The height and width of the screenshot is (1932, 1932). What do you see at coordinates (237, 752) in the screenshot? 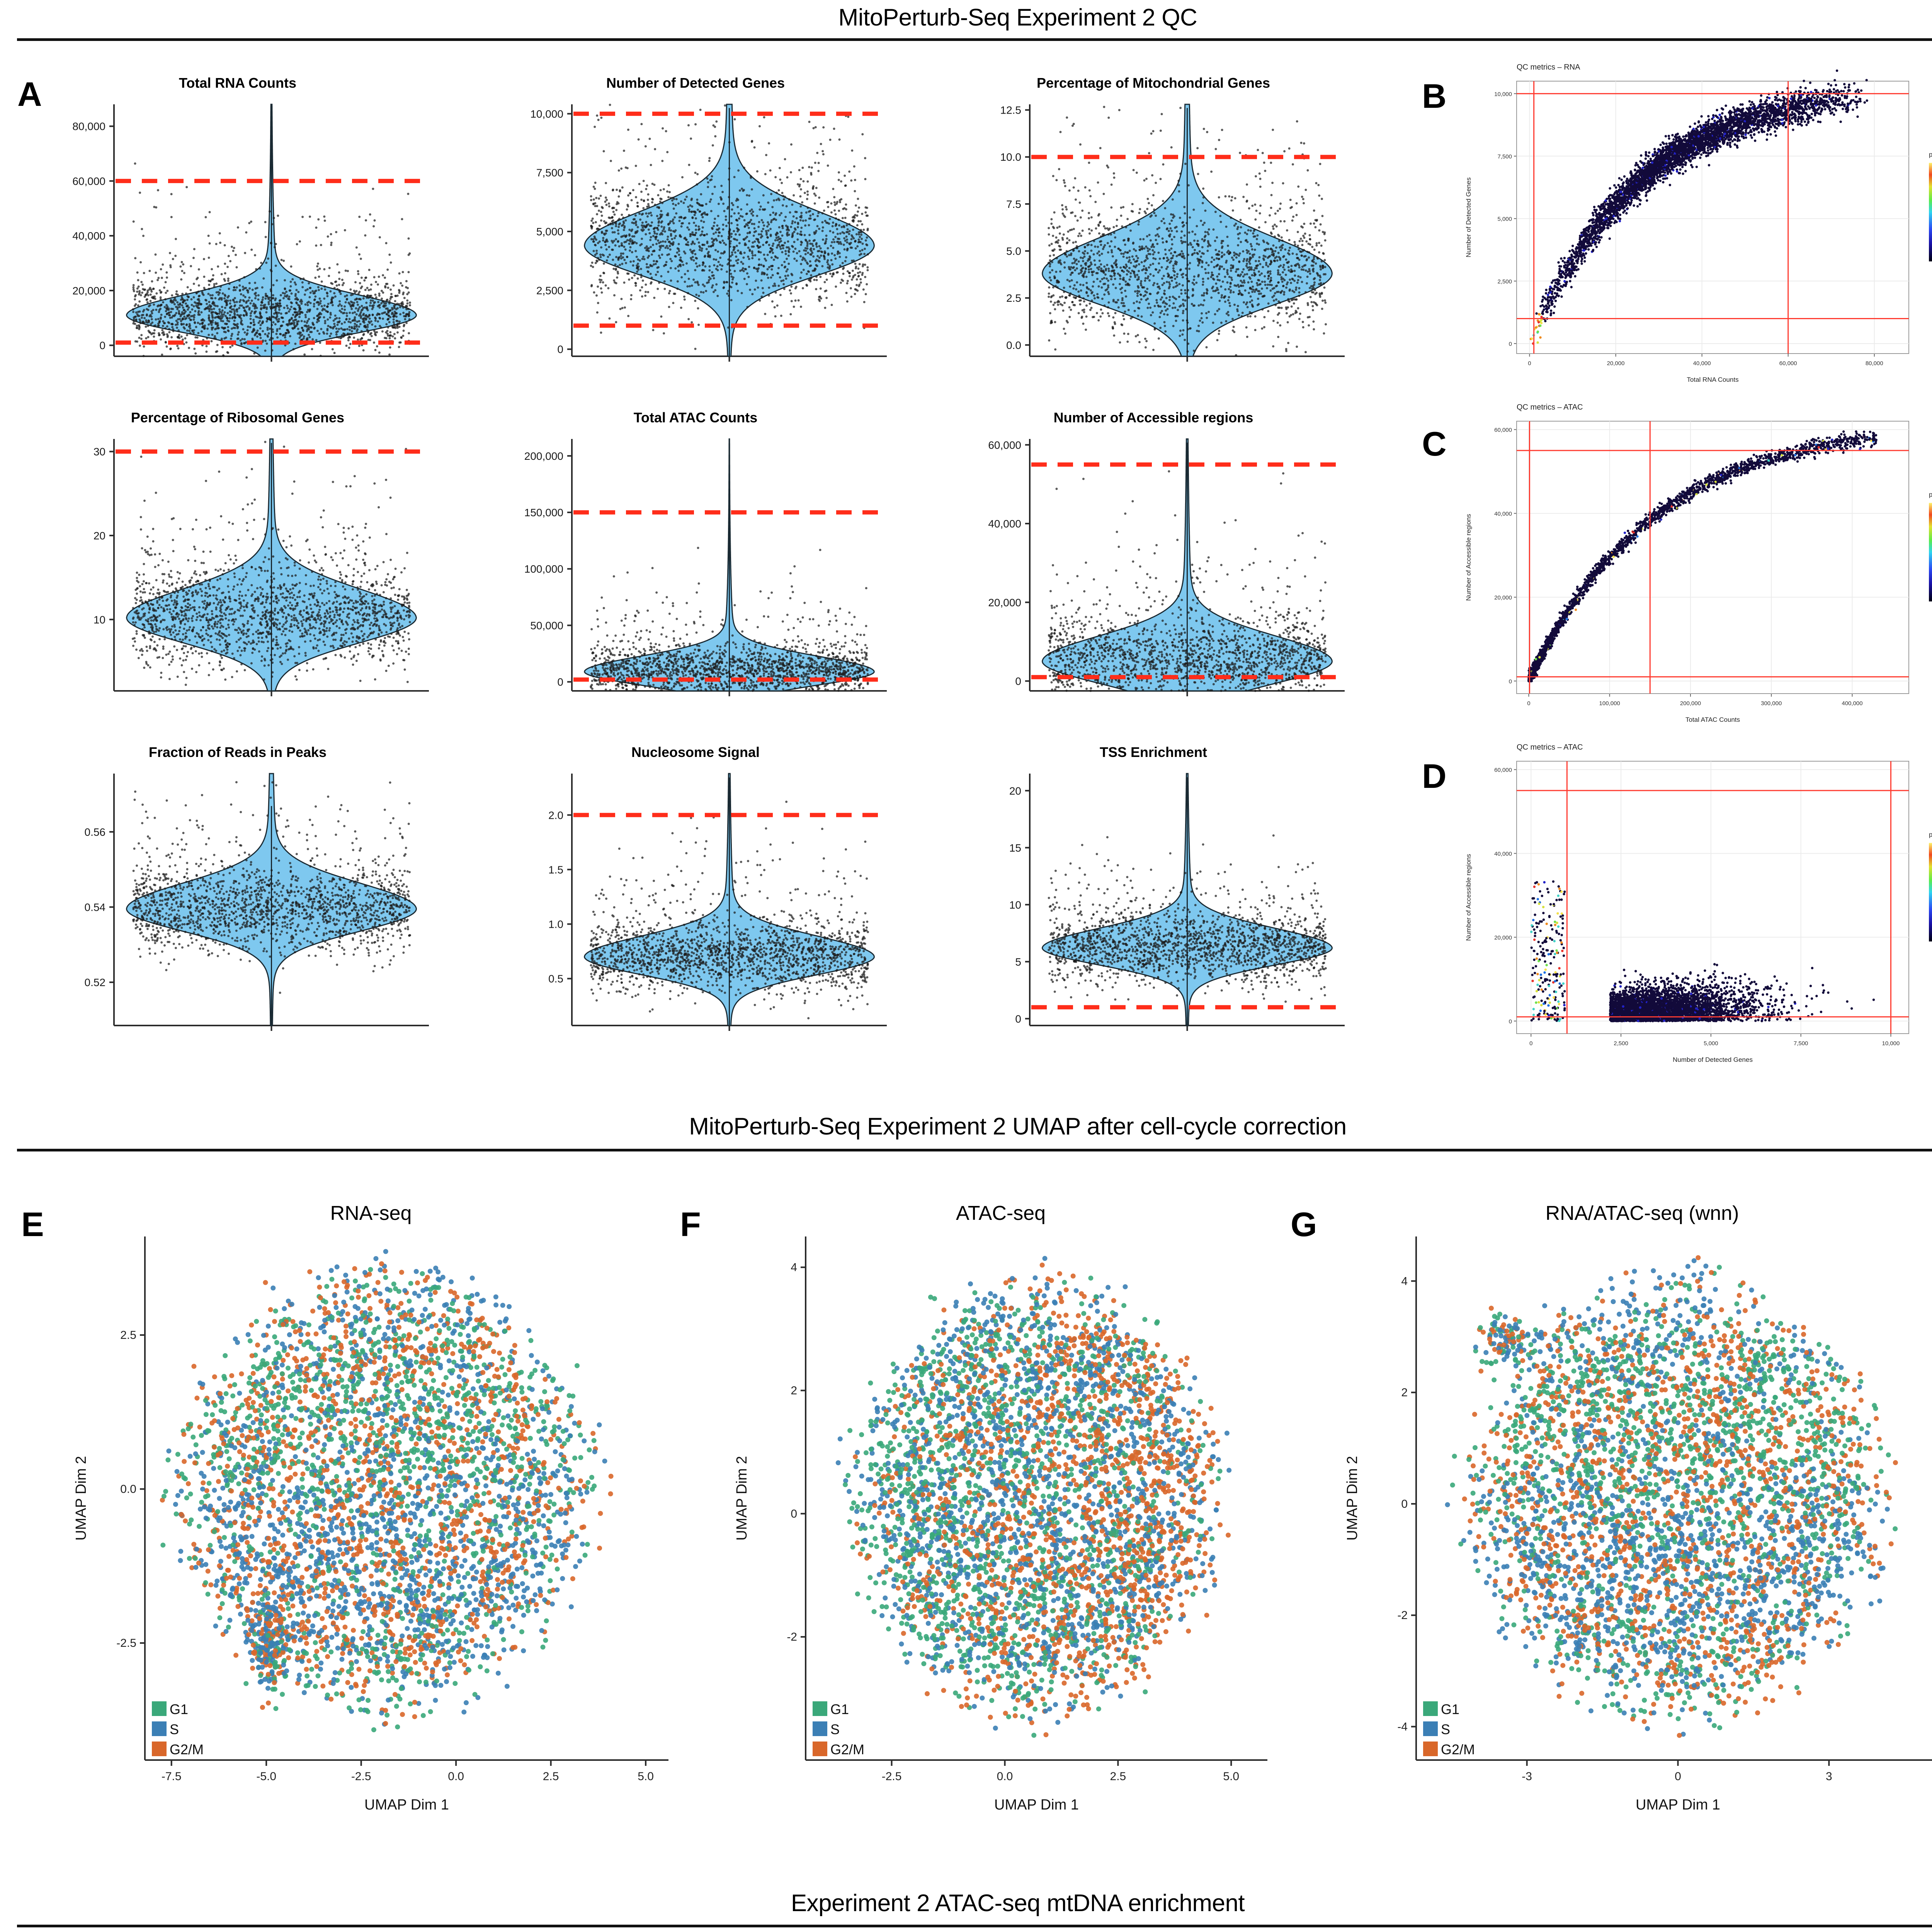
I see `violin-plot-title: Fraction of Reads in Peaks` at bounding box center [237, 752].